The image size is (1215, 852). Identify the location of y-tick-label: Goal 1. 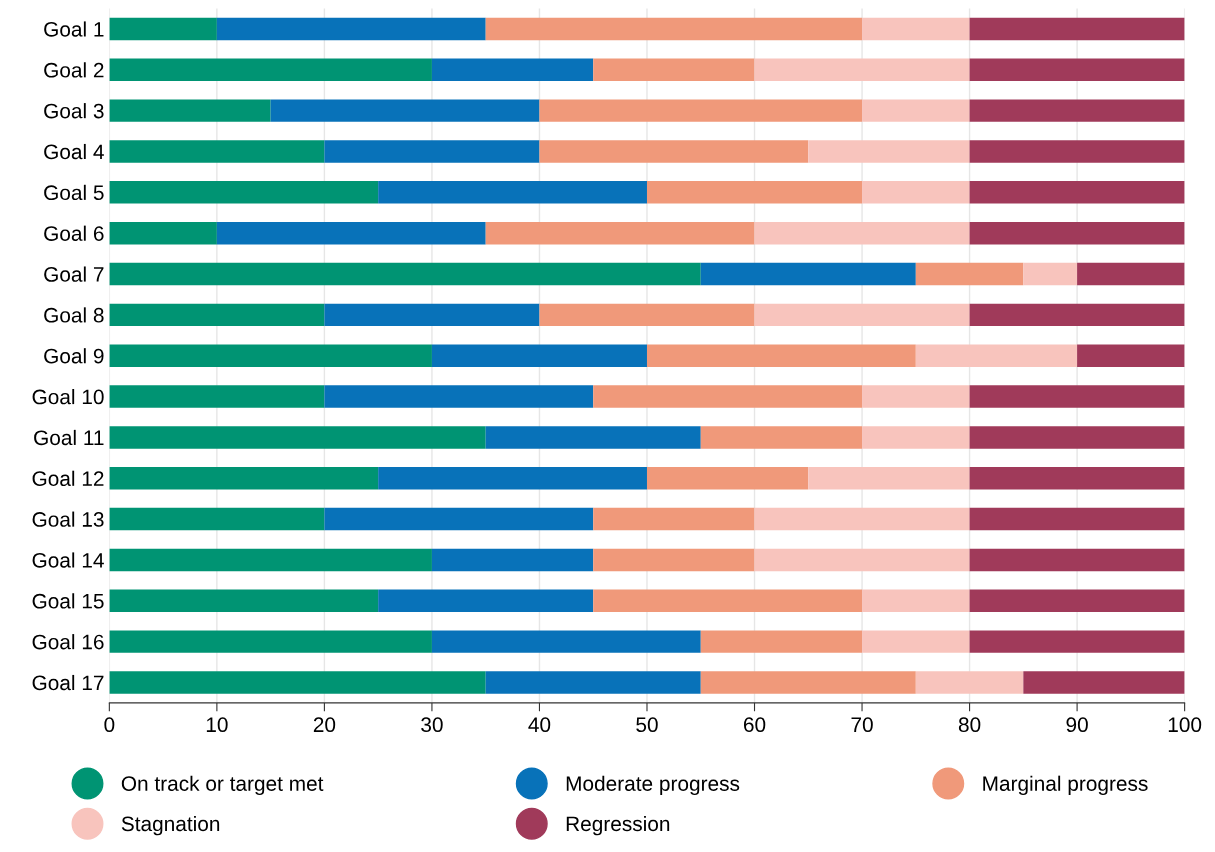
(74, 29).